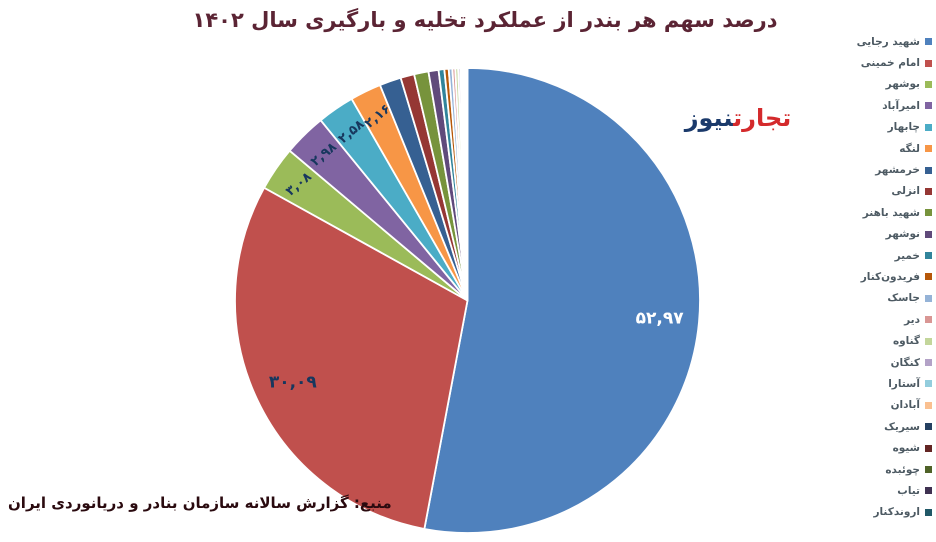  Describe the element at coordinates (897, 170) in the screenshot. I see `legend-label: خرمشهر` at that location.